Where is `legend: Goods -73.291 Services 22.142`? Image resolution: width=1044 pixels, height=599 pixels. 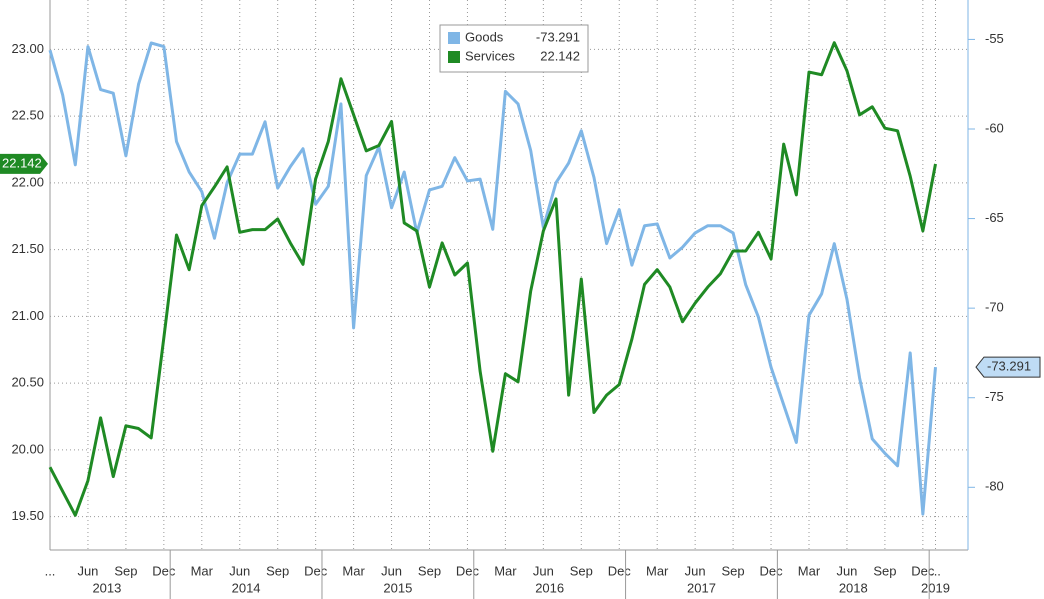 legend: Goods -73.291 Services 22.142 is located at coordinates (514, 48).